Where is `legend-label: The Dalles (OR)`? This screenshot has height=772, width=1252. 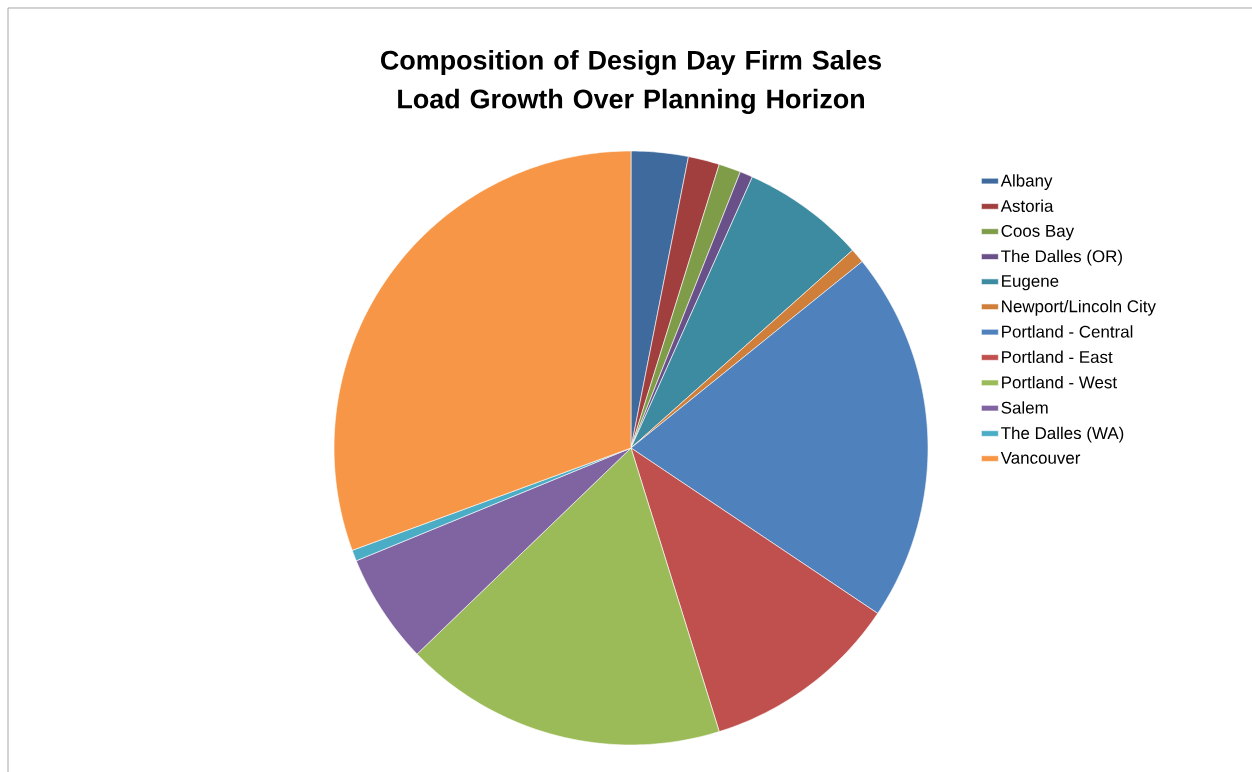
legend-label: The Dalles (OR) is located at coordinates (1061, 257).